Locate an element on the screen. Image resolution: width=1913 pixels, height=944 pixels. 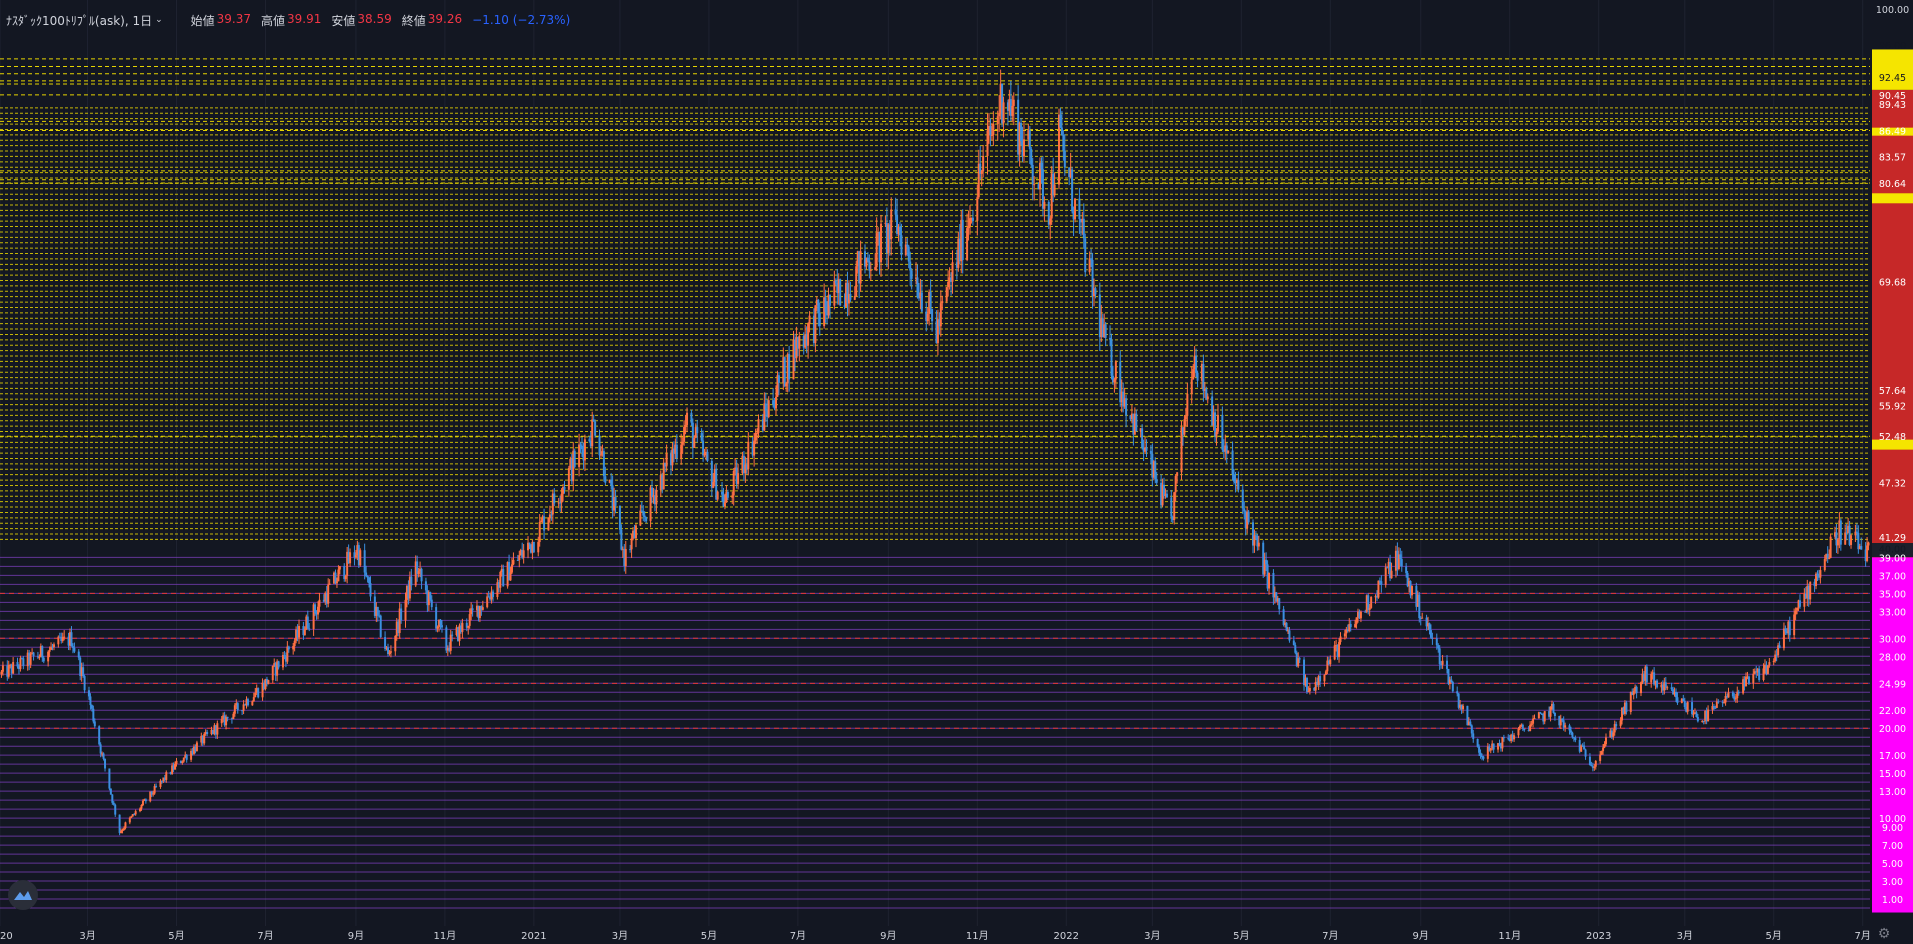
time-axis-label: 11月 is located at coordinates (445, 936).